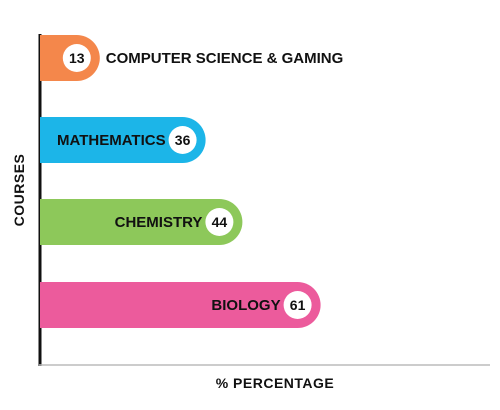  I want to click on value-badge-chemistry, so click(219, 222).